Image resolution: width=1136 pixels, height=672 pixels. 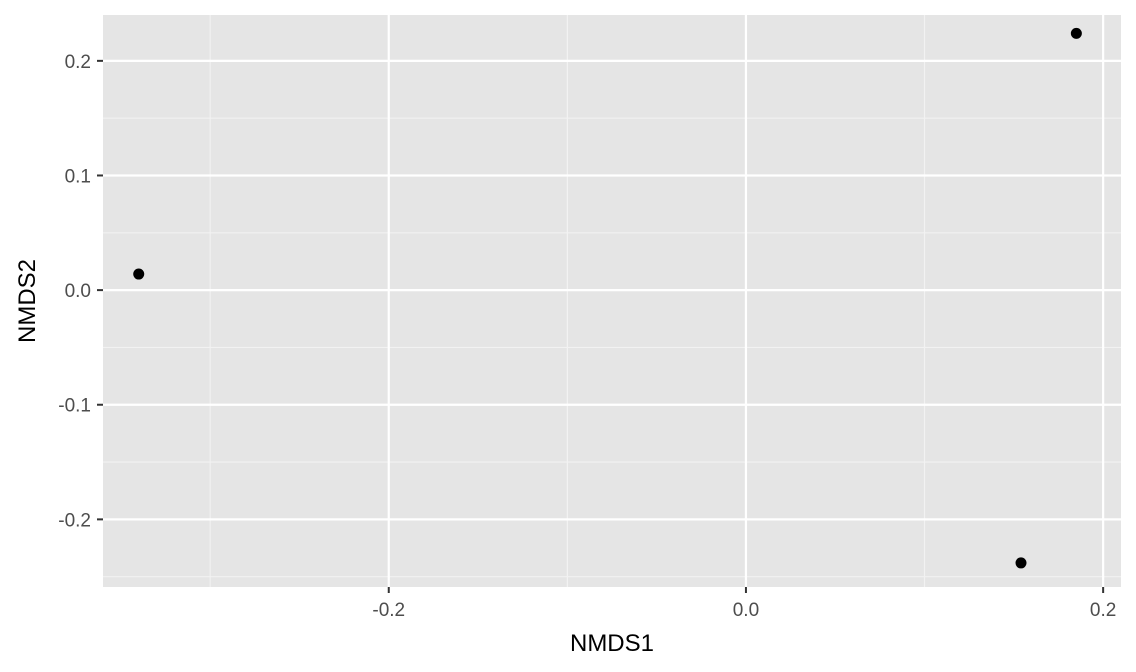 I want to click on y-axis: -0.2 -0.1 0.0 0.1 0.2, so click(x=80, y=291).